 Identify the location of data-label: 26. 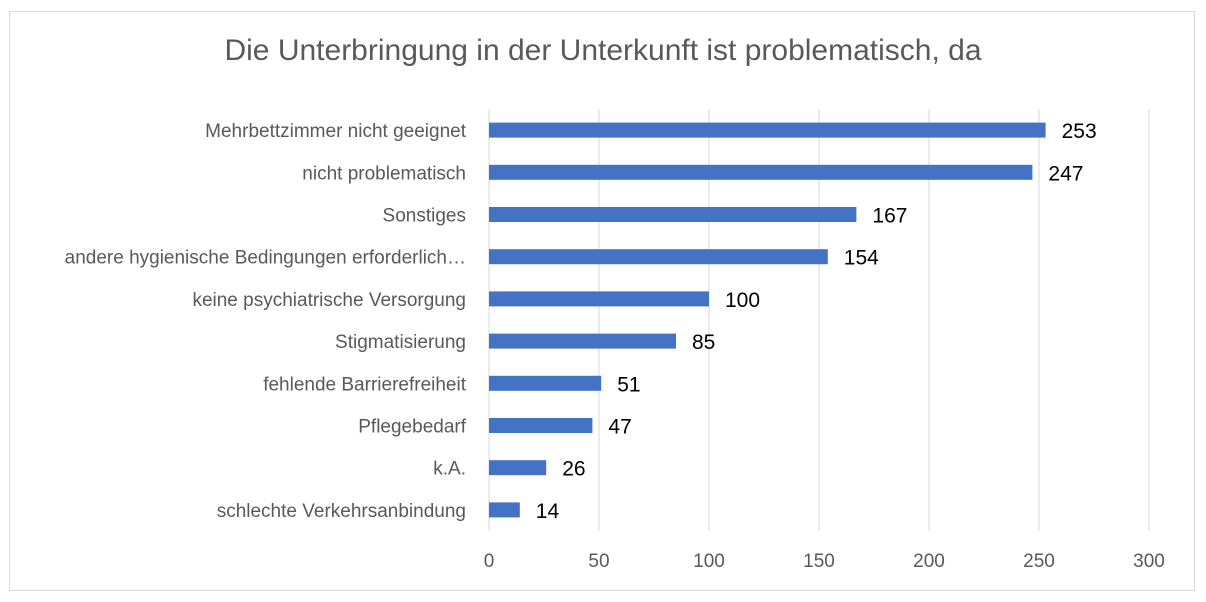
(573, 469).